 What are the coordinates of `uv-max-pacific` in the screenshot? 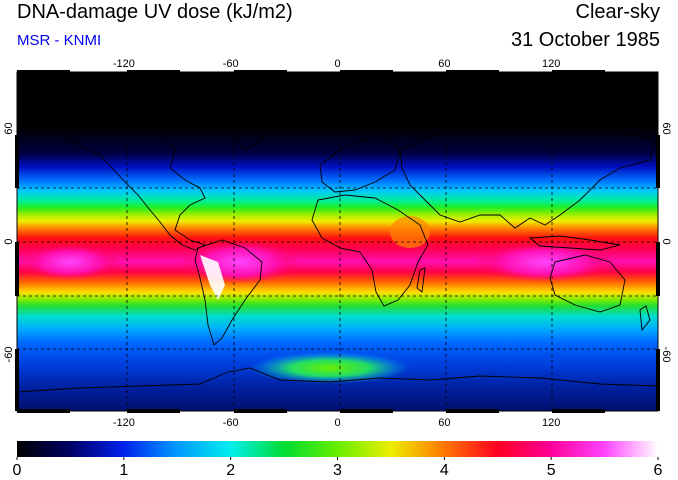 It's located at (70, 262).